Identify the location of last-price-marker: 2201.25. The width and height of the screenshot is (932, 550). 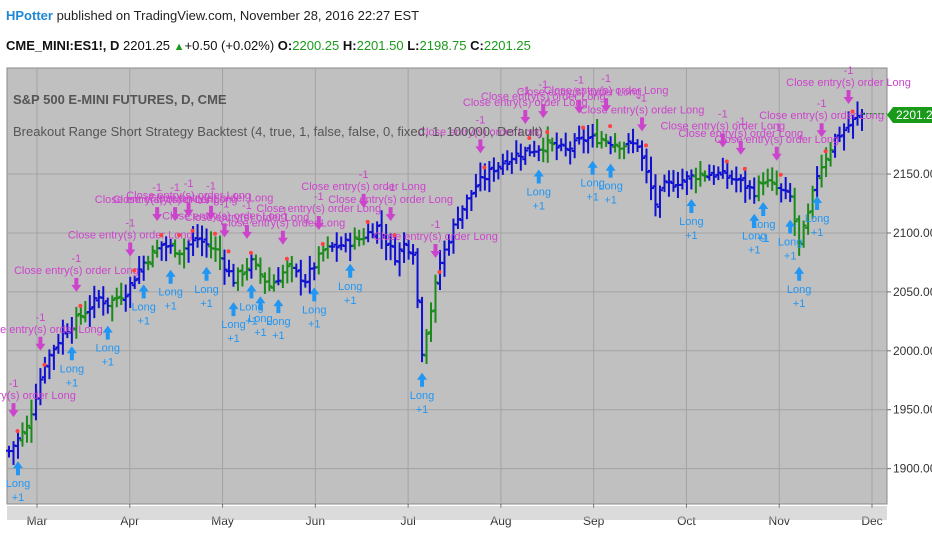
(909, 115).